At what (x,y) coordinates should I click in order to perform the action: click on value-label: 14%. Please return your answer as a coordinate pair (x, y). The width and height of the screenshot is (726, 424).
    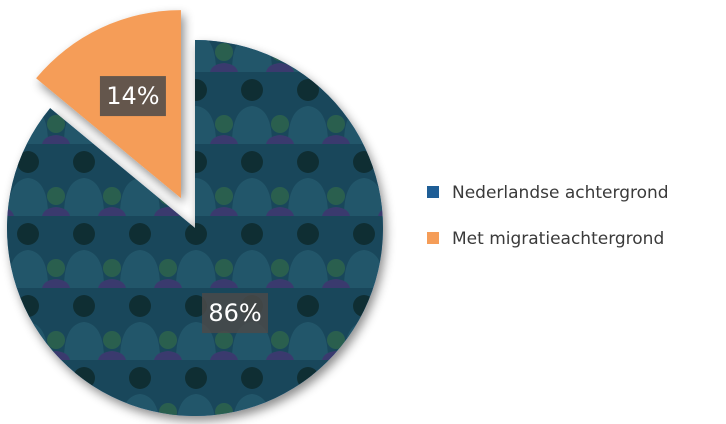
    Looking at the image, I should click on (132, 96).